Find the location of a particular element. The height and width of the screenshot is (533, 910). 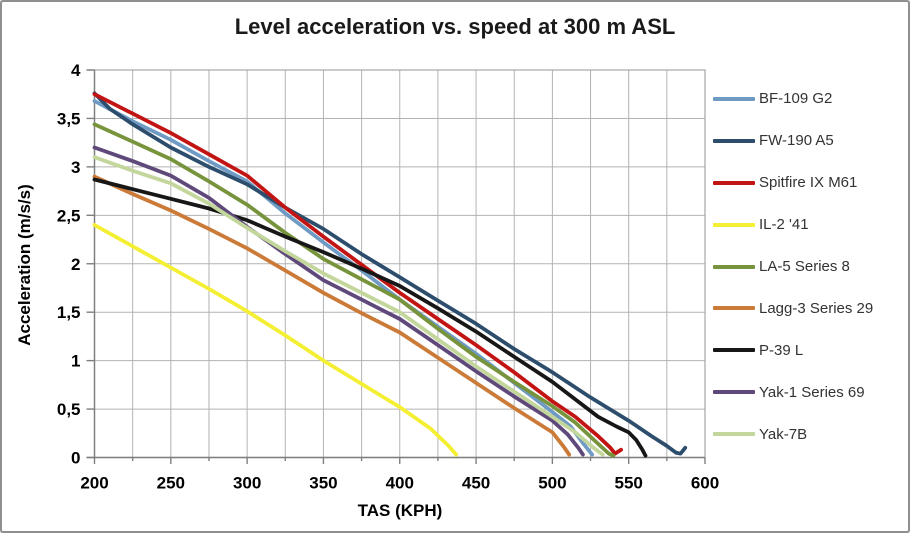

legend-label: FW-190 A5 is located at coordinates (796, 141).